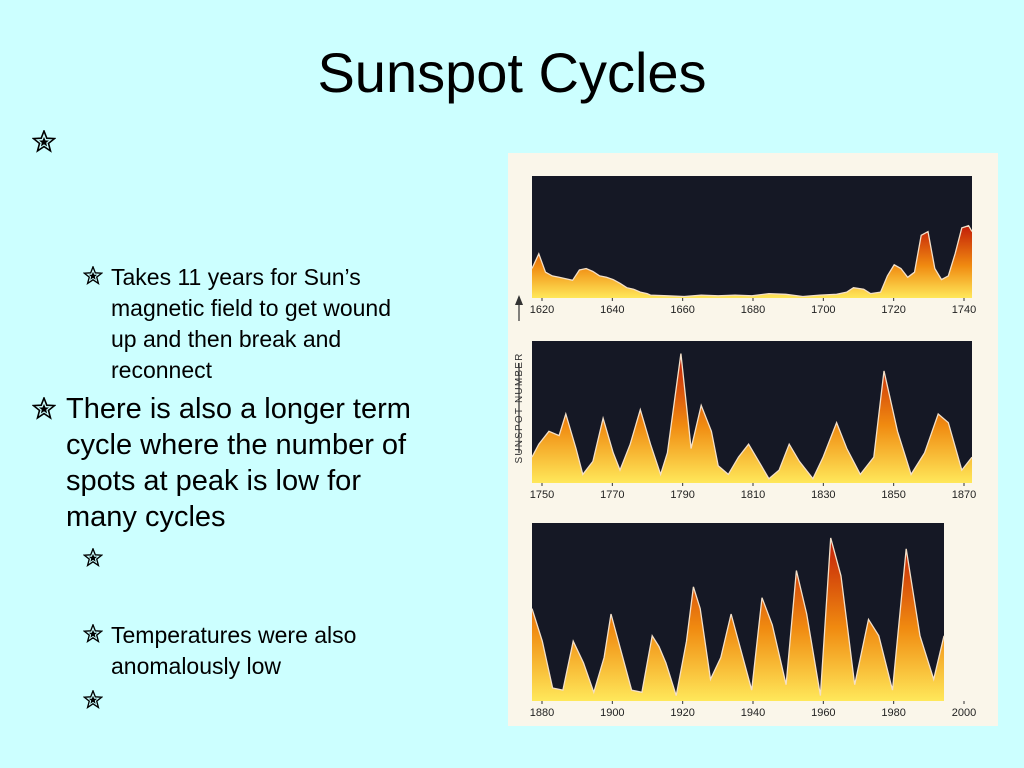 The image size is (1024, 768). I want to click on tick-label: 1740, so click(964, 310).